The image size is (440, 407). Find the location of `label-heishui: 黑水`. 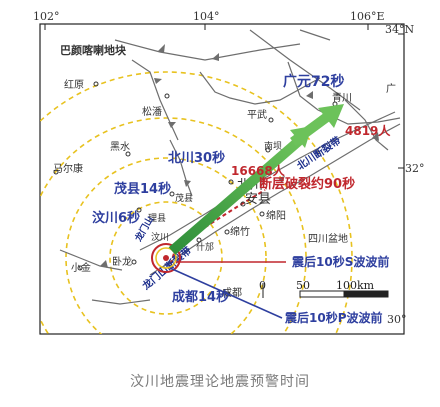

label-heishui: 黑水 is located at coordinates (120, 147).